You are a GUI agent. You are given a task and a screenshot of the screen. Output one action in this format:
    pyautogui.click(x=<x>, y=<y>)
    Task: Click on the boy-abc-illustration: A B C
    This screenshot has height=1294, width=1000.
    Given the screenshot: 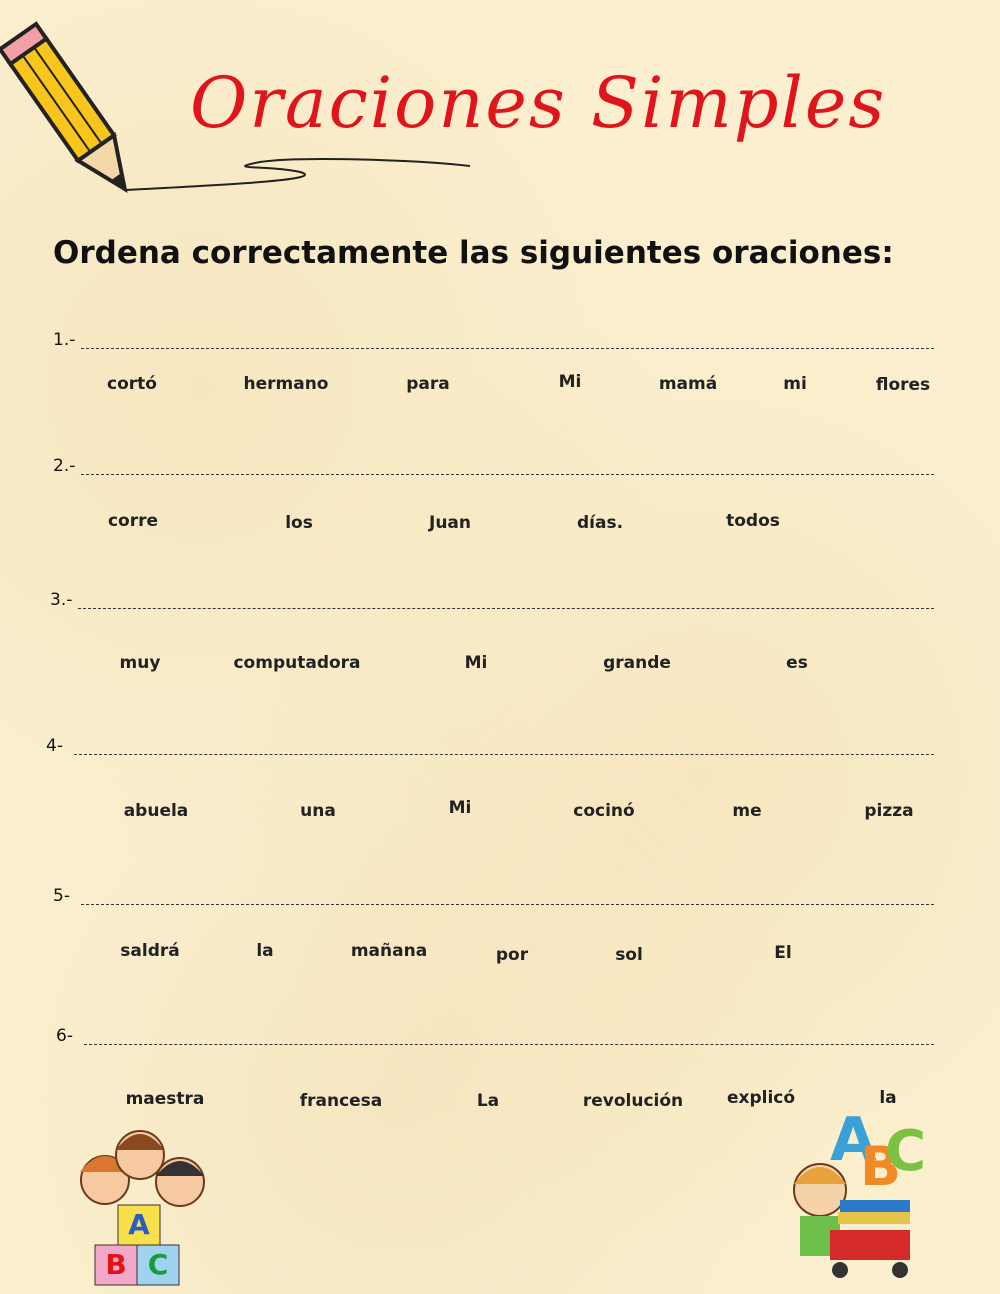 What is the action you would take?
    pyautogui.click(x=859, y=1191)
    